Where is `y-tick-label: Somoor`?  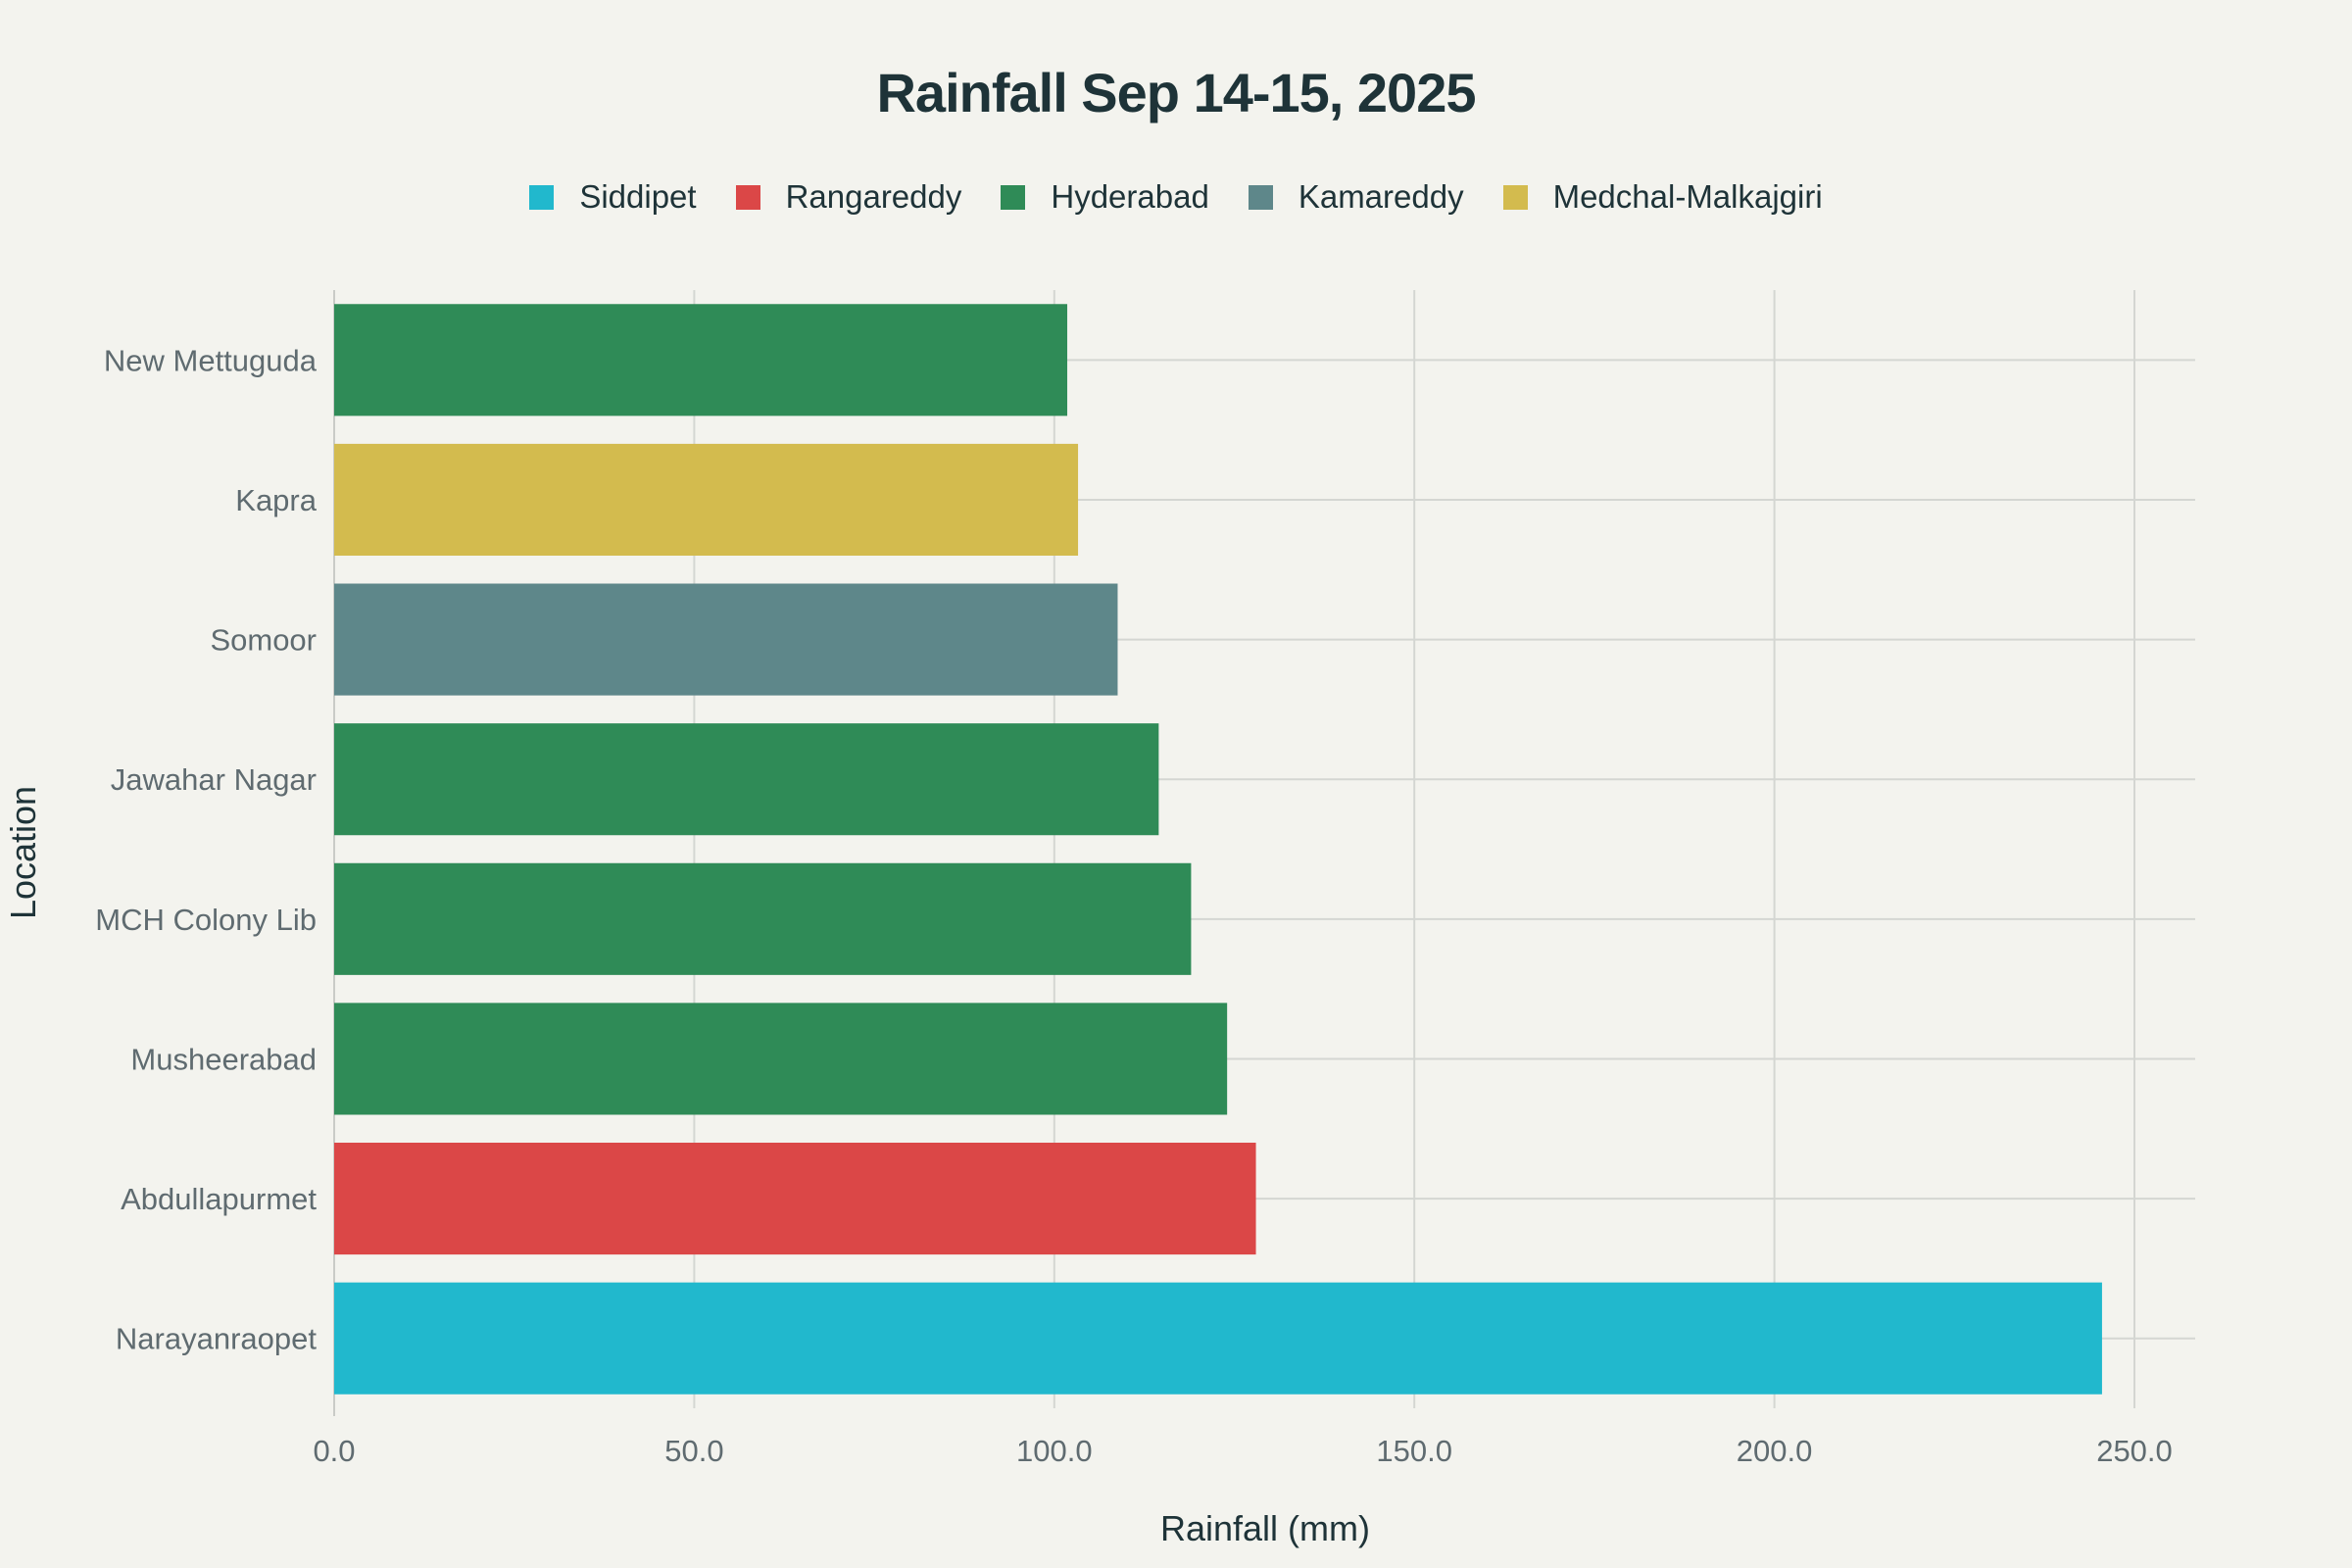
y-tick-label: Somoor is located at coordinates (263, 640).